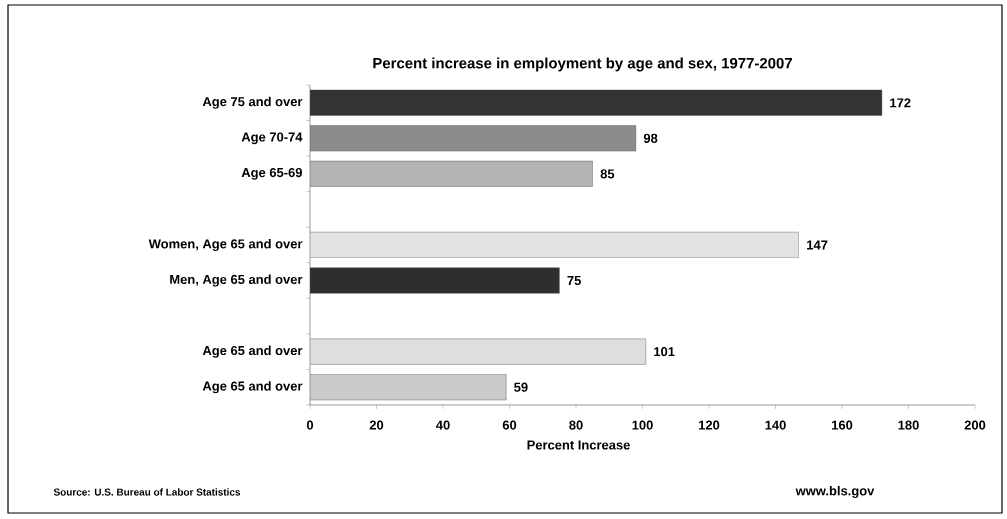 The height and width of the screenshot is (519, 1007). I want to click on x-tick-label: 120, so click(709, 425).